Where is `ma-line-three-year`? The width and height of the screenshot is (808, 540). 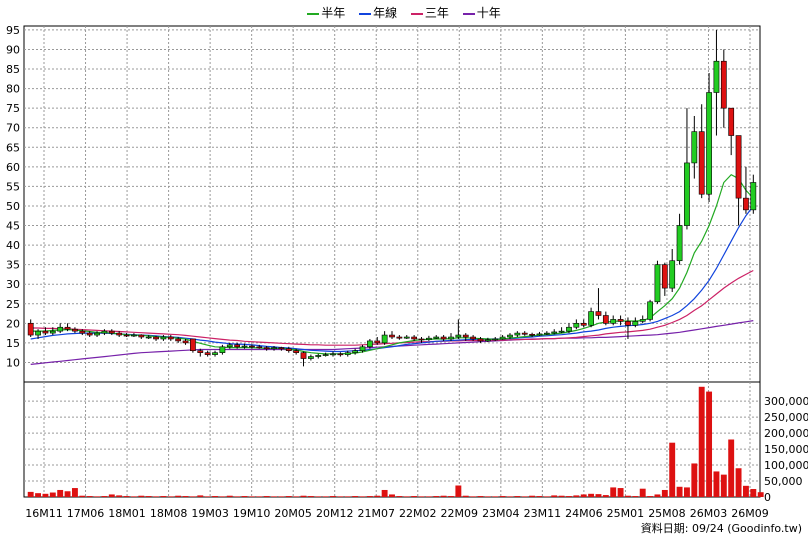
ma-line-three-year is located at coordinates (392, 307).